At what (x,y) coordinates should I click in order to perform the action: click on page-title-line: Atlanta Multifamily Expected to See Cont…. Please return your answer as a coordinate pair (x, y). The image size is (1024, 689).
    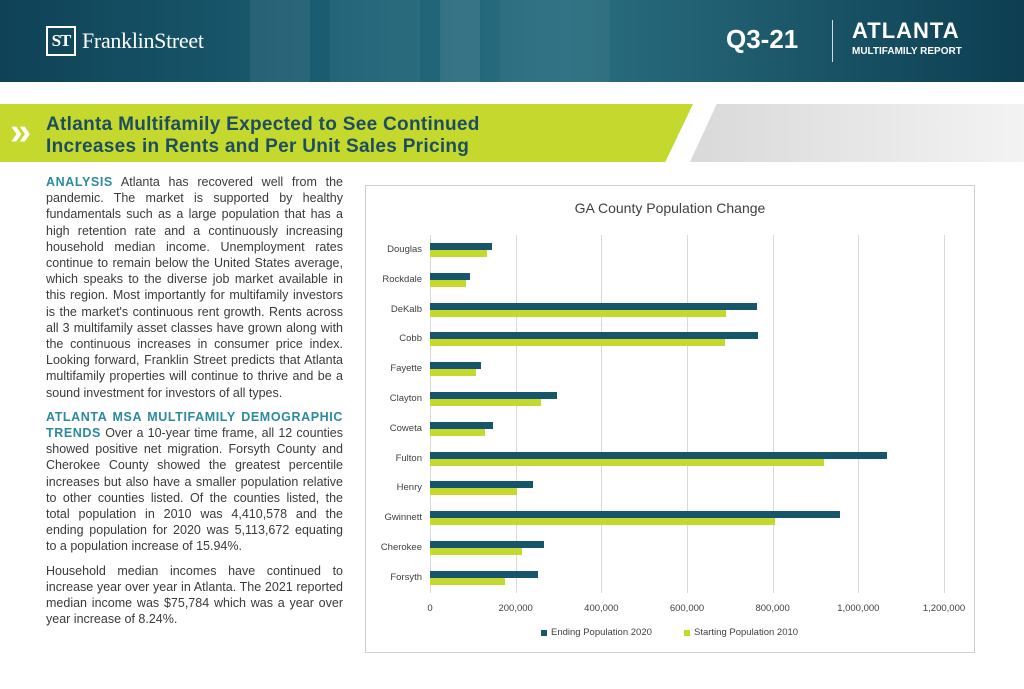
    Looking at the image, I should click on (263, 124).